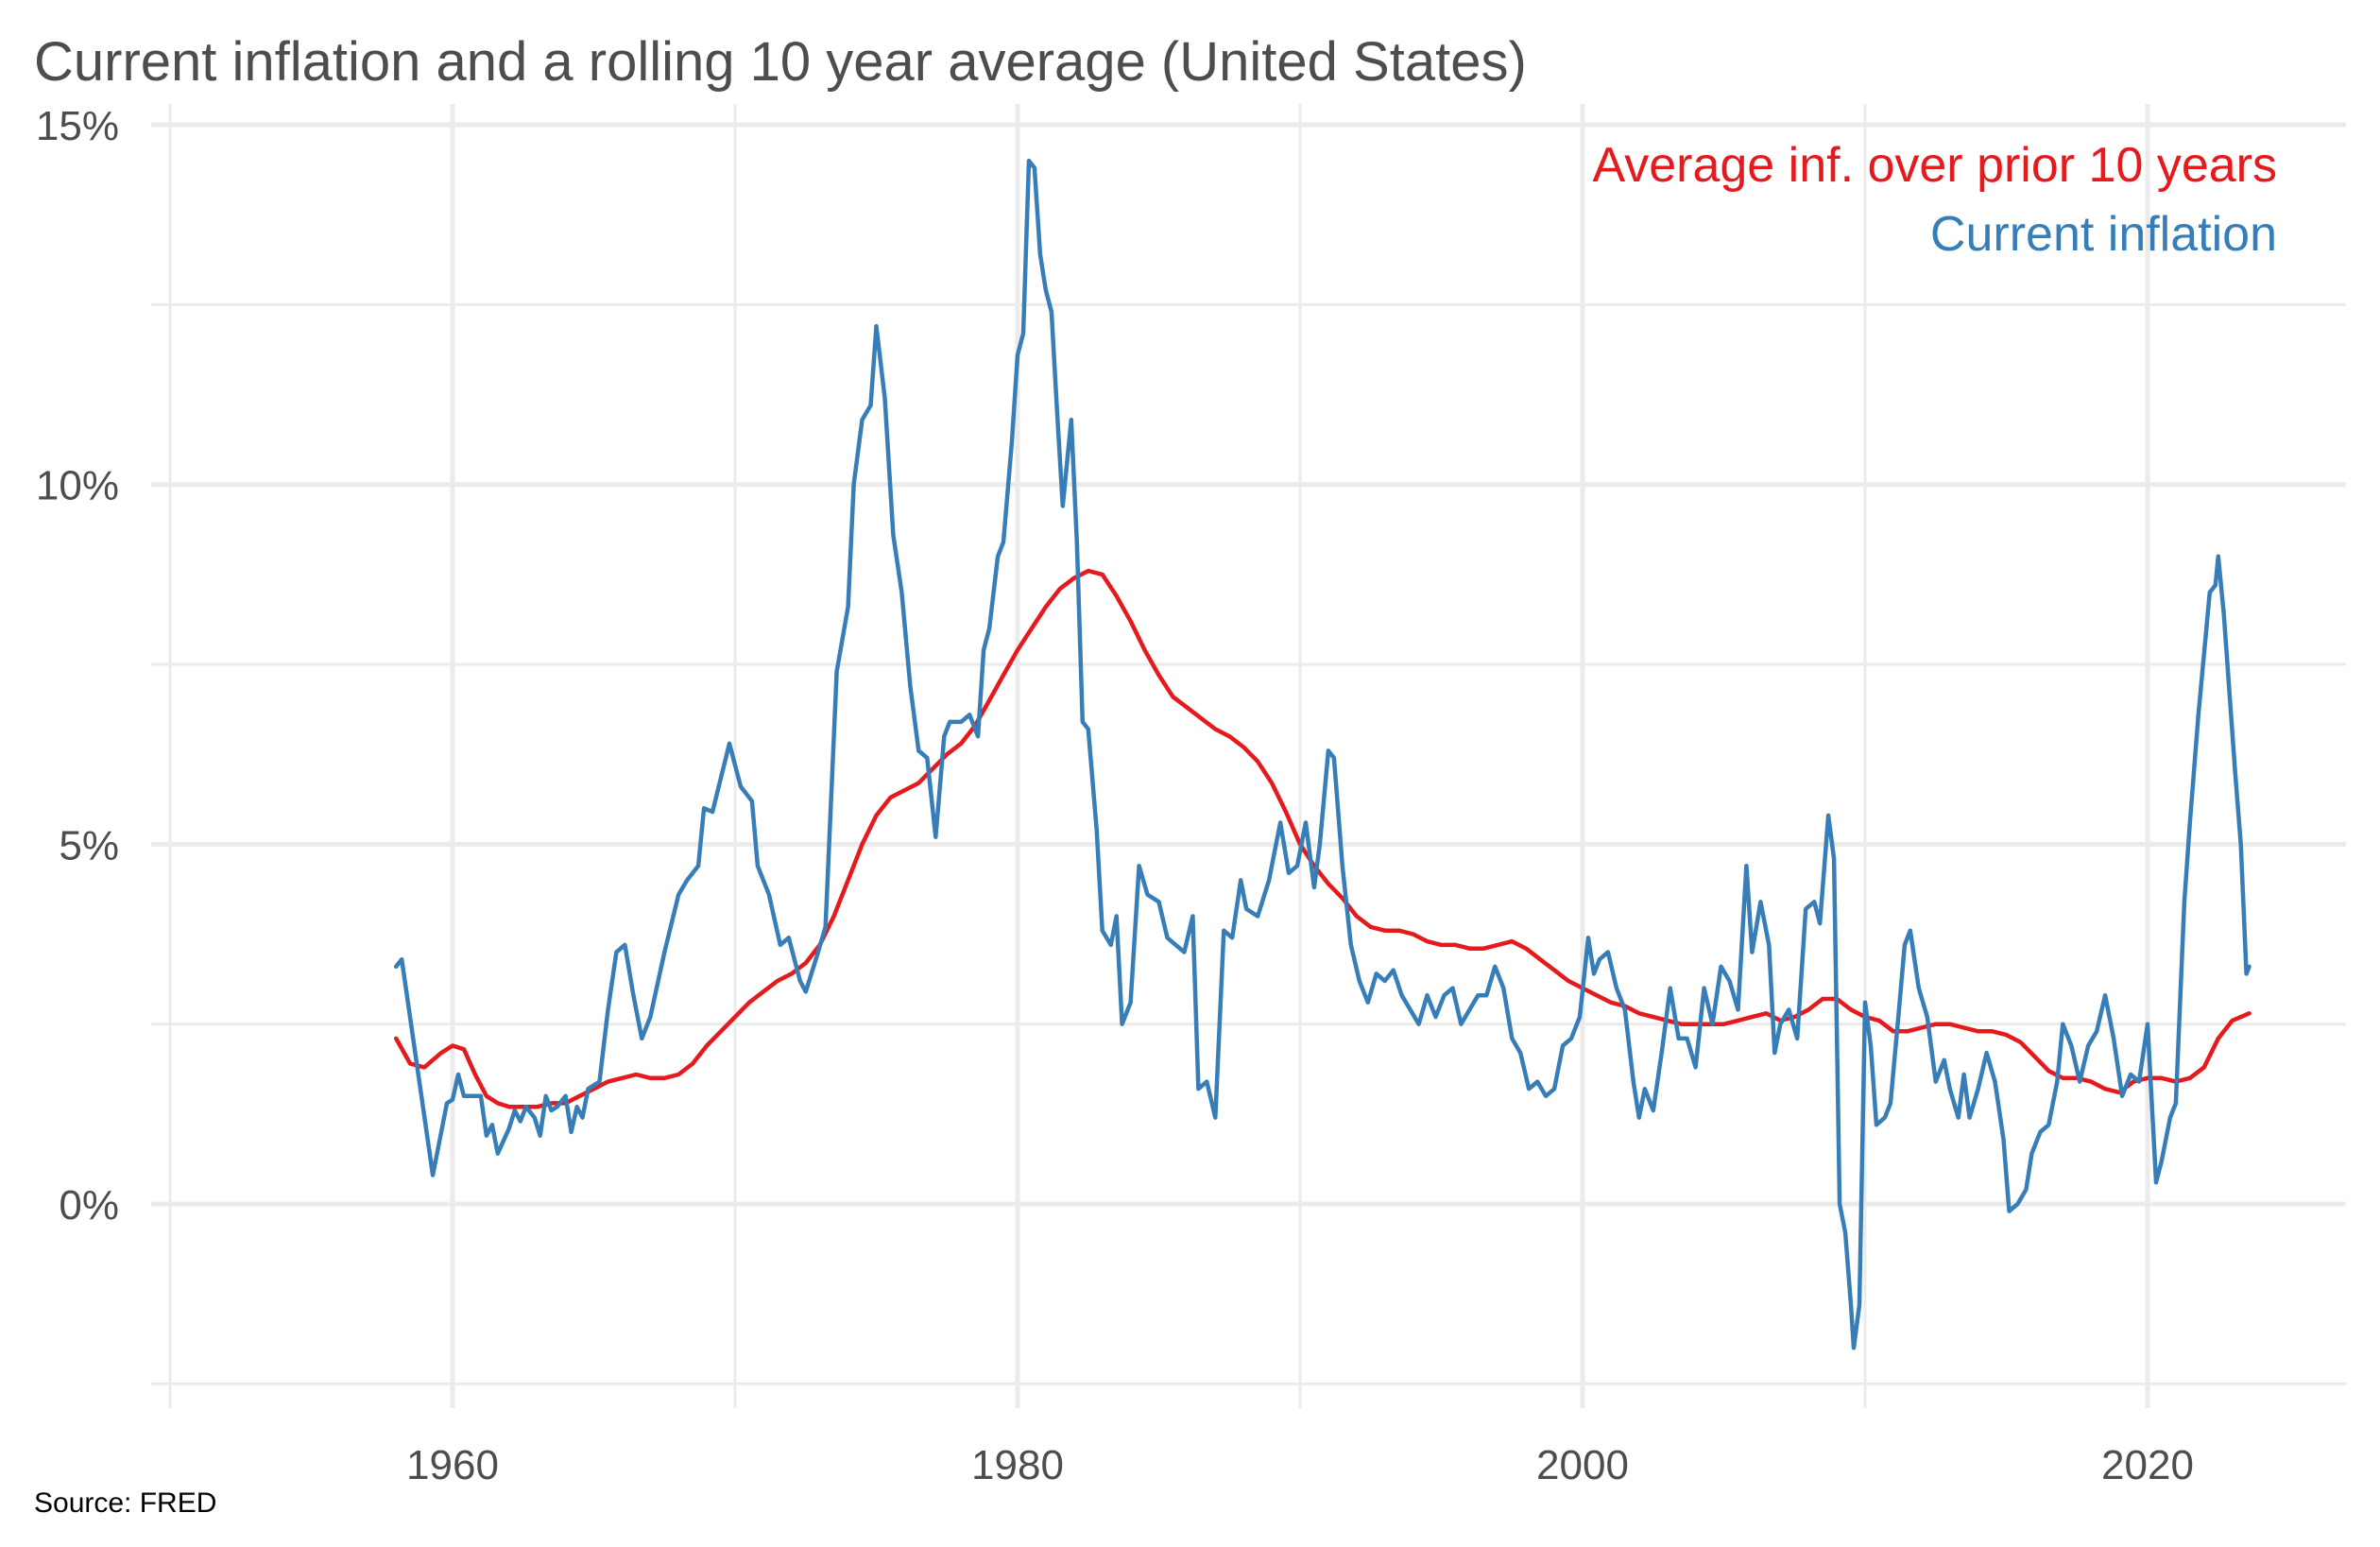 The height and width of the screenshot is (1547, 2380). What do you see at coordinates (125, 1503) in the screenshot?
I see `source-caption: Source: FRED` at bounding box center [125, 1503].